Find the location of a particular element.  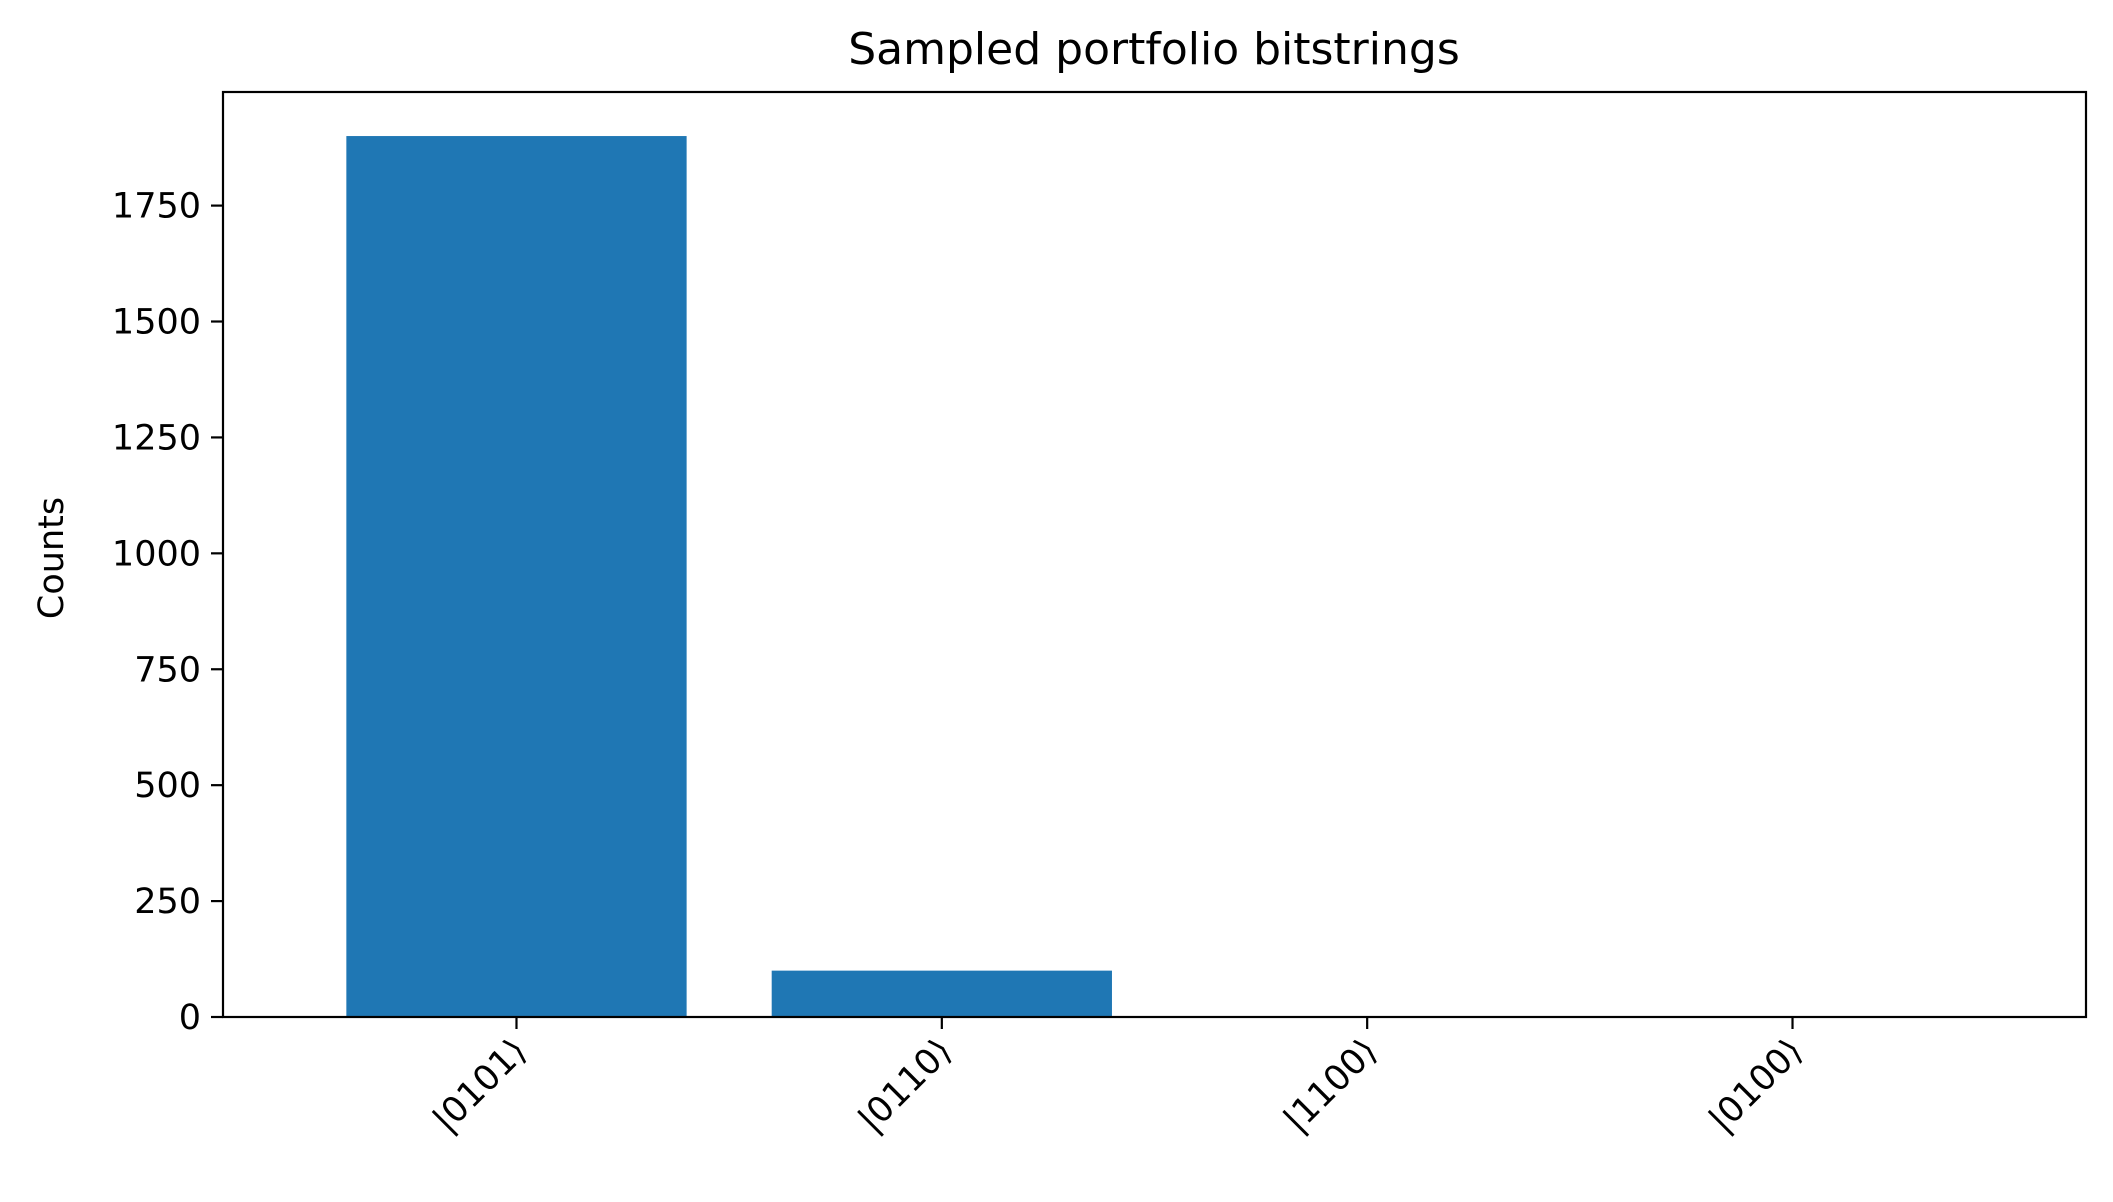

x-axis-ticks: |0101⟩ |0110⟩ |1100⟩ |0100⟩ is located at coordinates (1118, 1078).